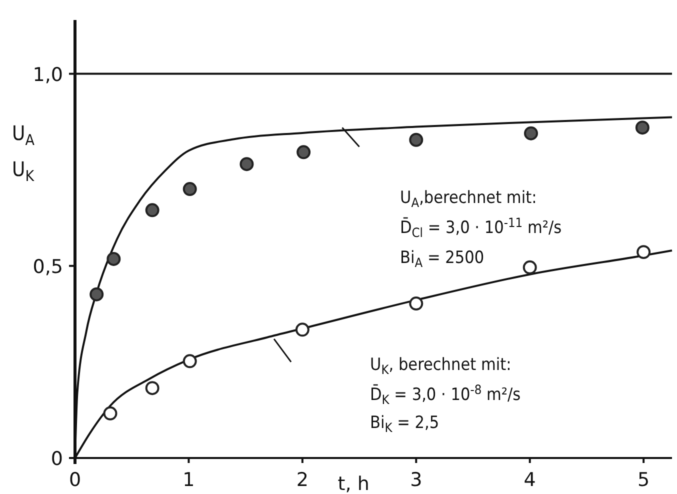 This screenshot has width=677, height=494. Describe the element at coordinates (47, 267) in the screenshot. I see `y-tick-label: 0,5` at that location.